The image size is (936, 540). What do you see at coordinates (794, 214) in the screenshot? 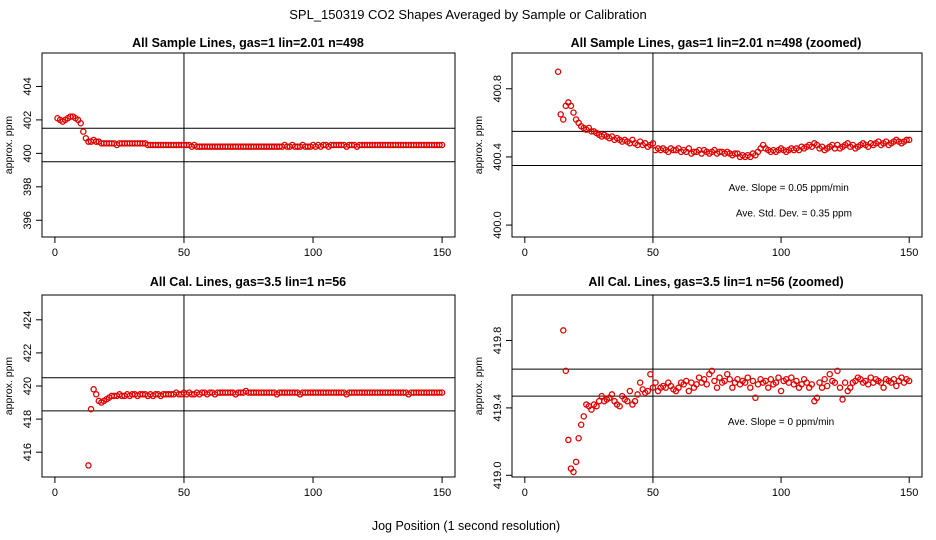
I see `annotation: Ave. Std. Dev. = 0.35 ppm` at bounding box center [794, 214].